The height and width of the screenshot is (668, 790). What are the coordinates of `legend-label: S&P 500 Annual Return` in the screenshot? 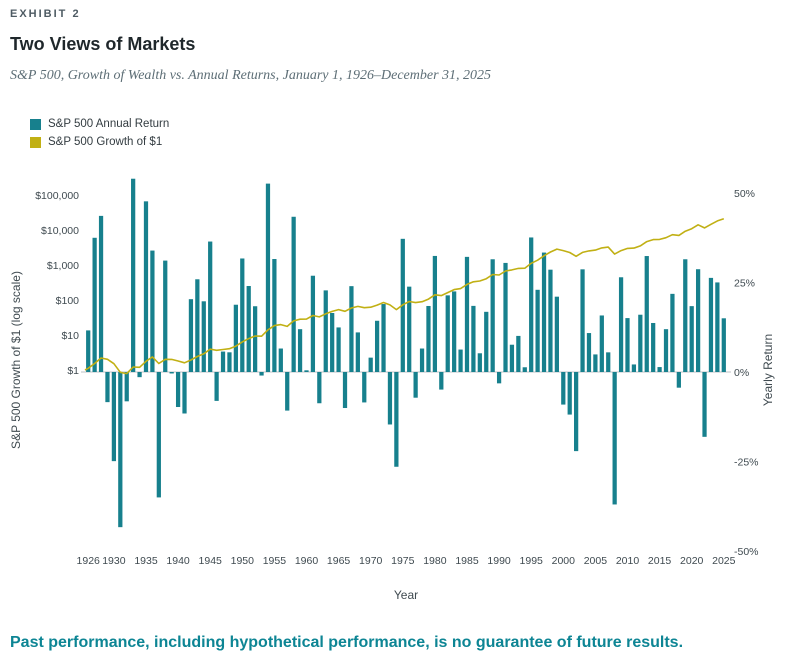 It's located at (109, 124).